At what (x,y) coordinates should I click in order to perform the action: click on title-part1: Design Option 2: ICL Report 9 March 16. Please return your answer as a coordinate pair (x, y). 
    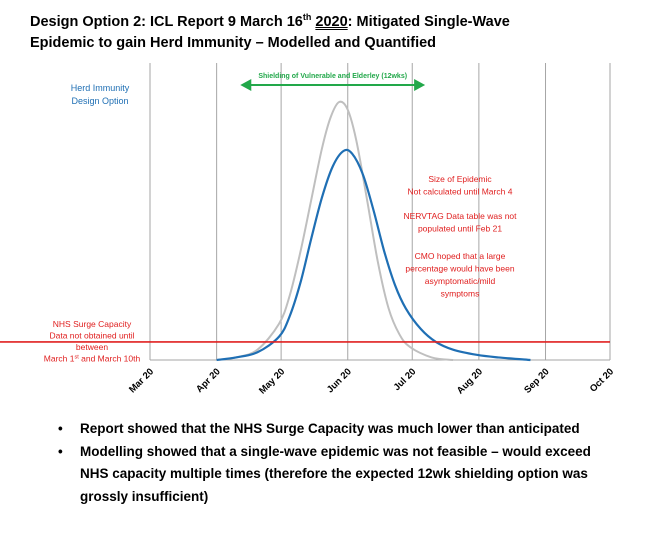
    Looking at the image, I should click on (166, 22).